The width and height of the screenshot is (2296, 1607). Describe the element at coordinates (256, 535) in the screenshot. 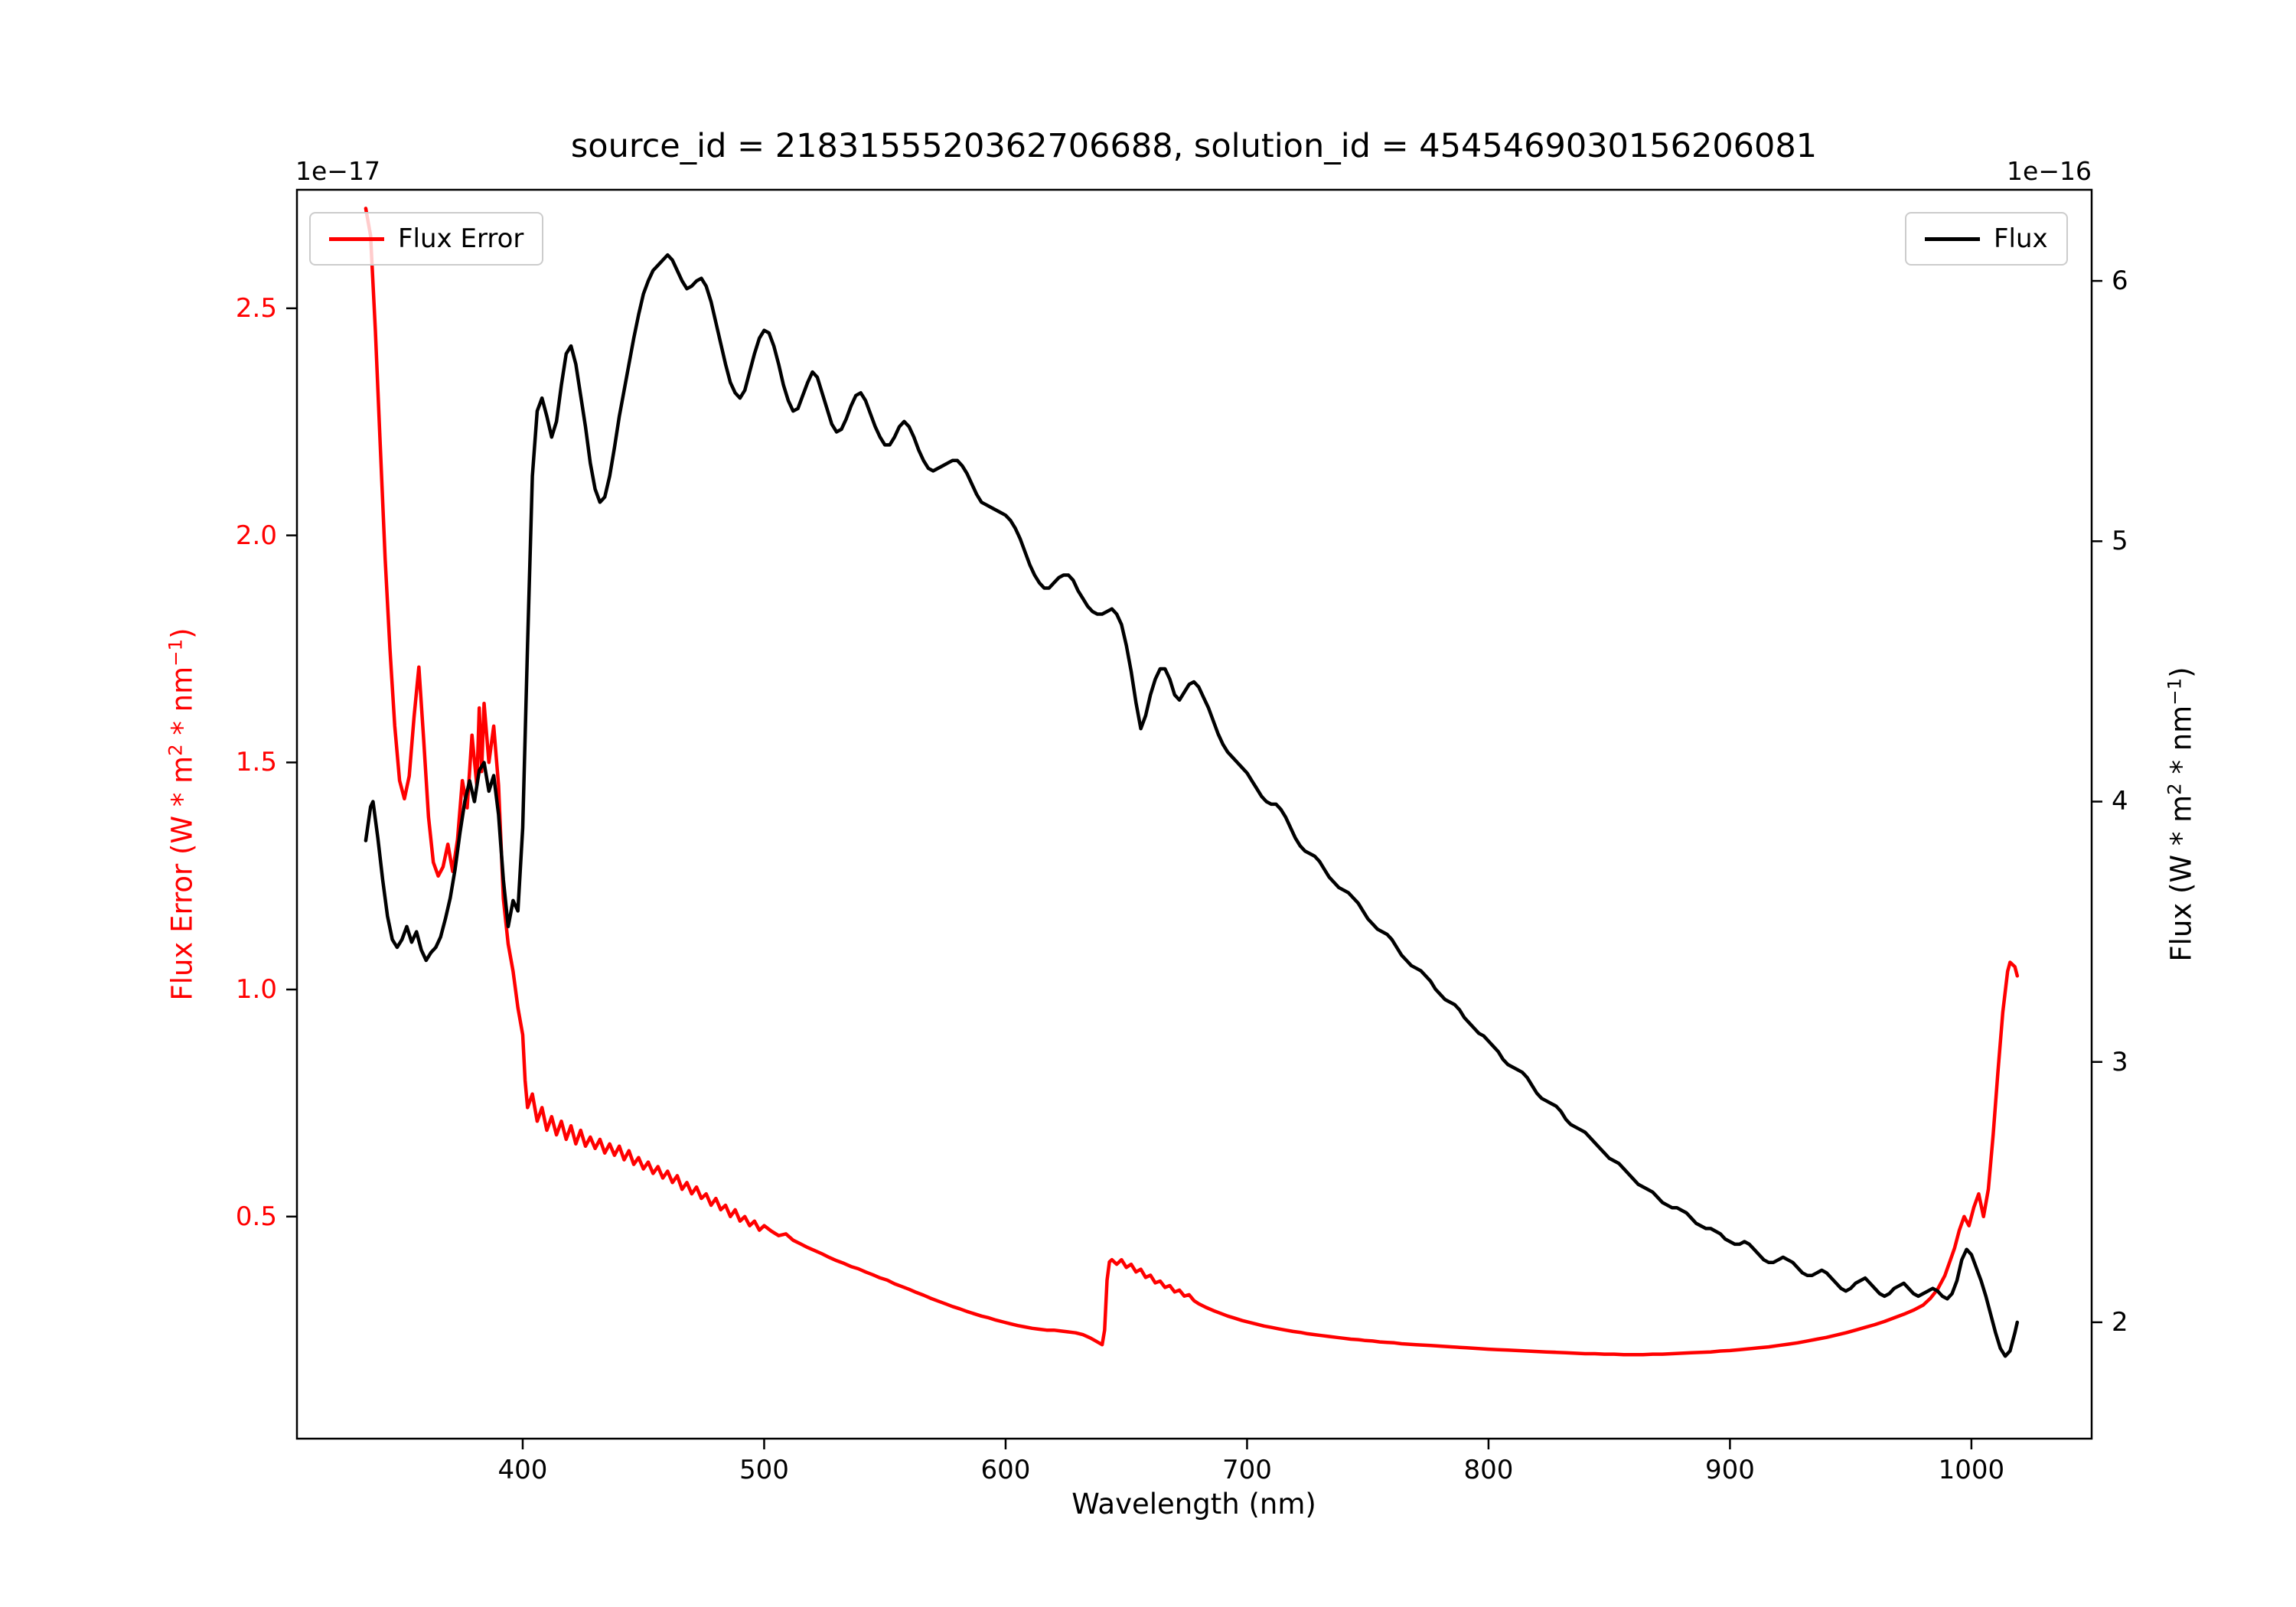

I see `left-y-tick-label: 2.0` at that location.